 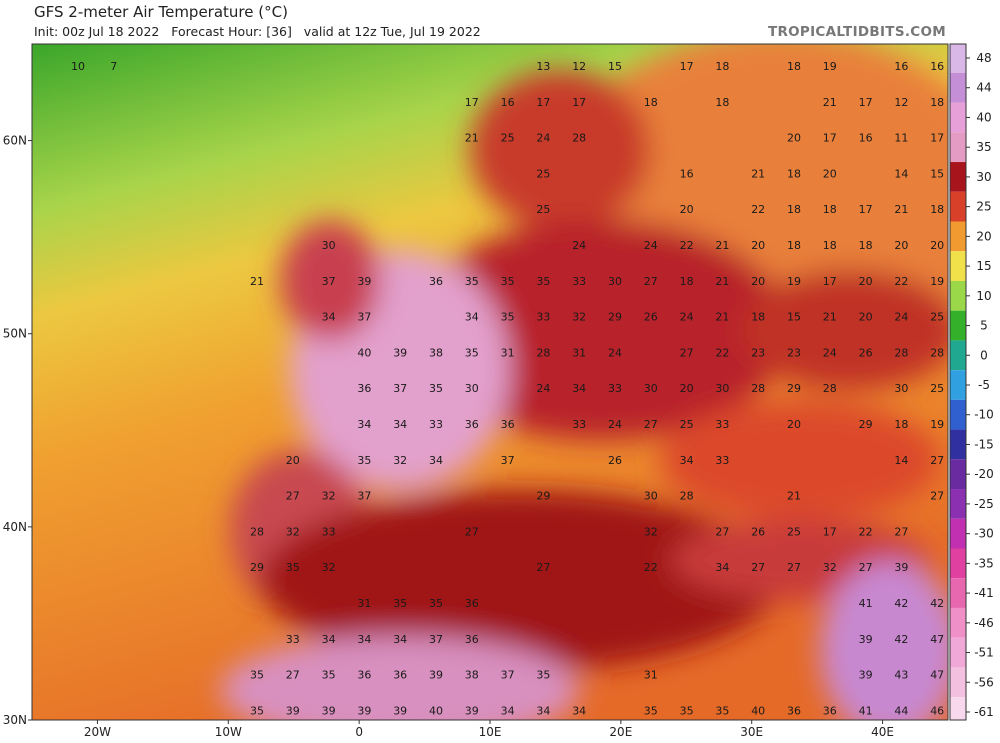 What do you see at coordinates (758, 352) in the screenshot?
I see `temperature-label: 23` at bounding box center [758, 352].